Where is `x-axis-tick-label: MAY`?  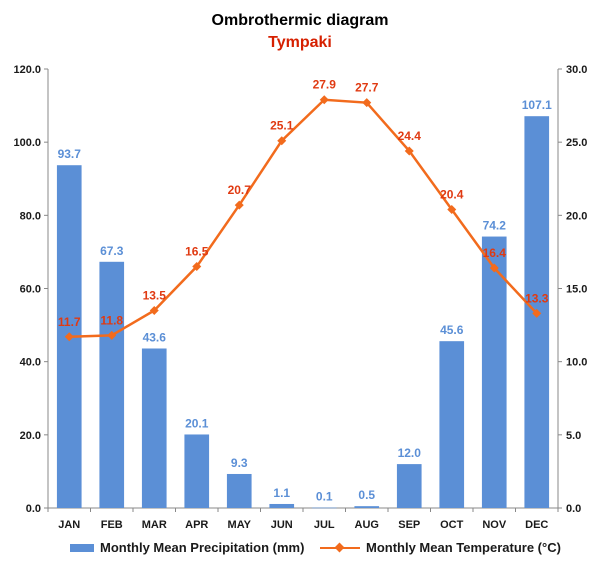 x-axis-tick-label: MAY is located at coordinates (240, 525).